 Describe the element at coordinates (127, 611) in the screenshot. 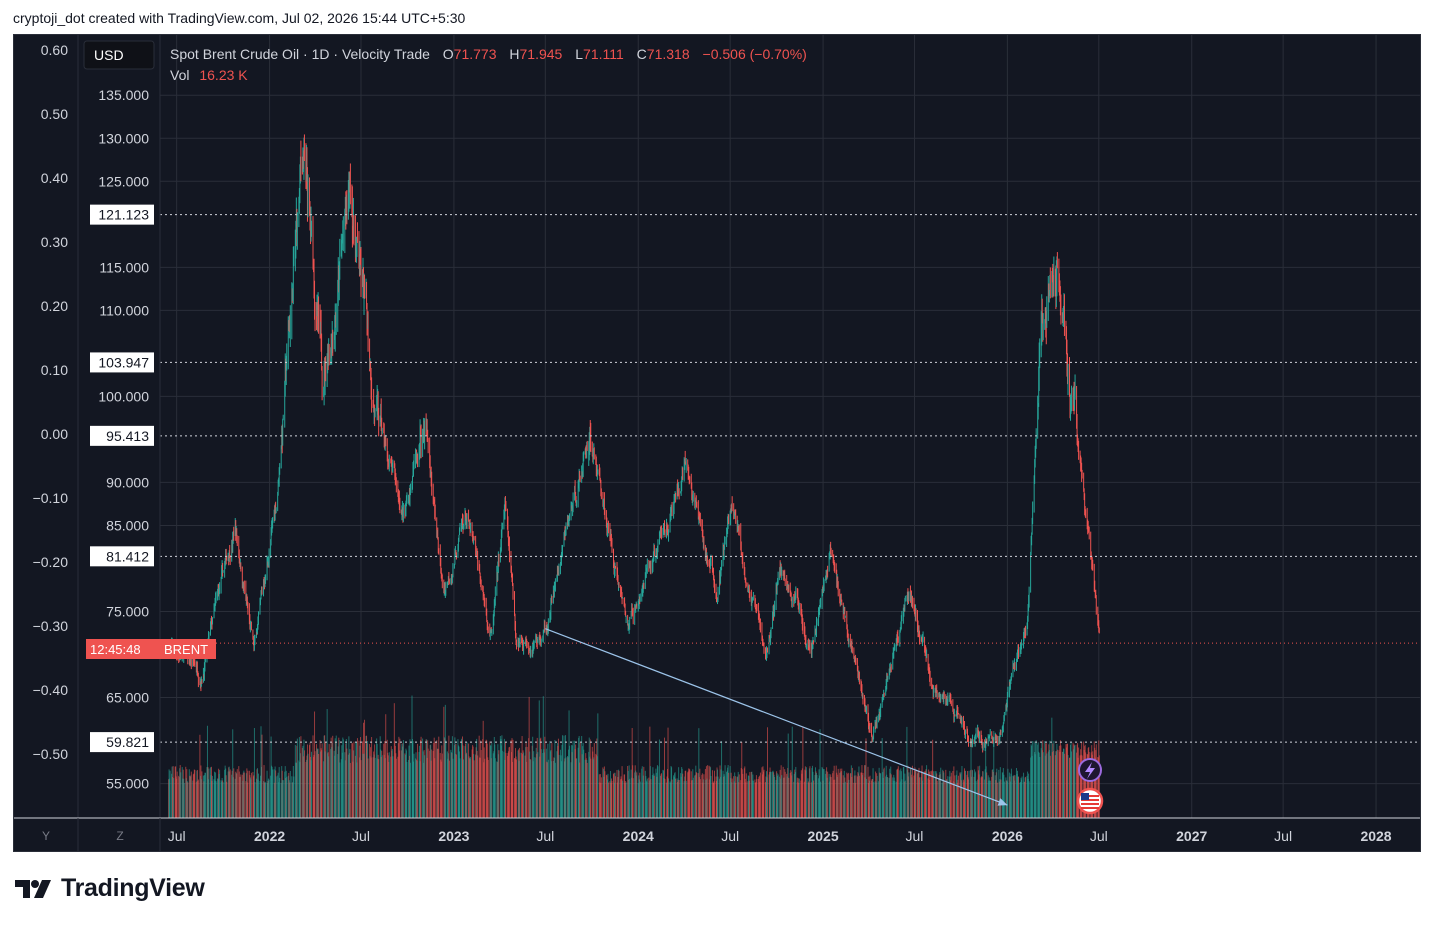

I see `price-tick-label: 75.000` at that location.